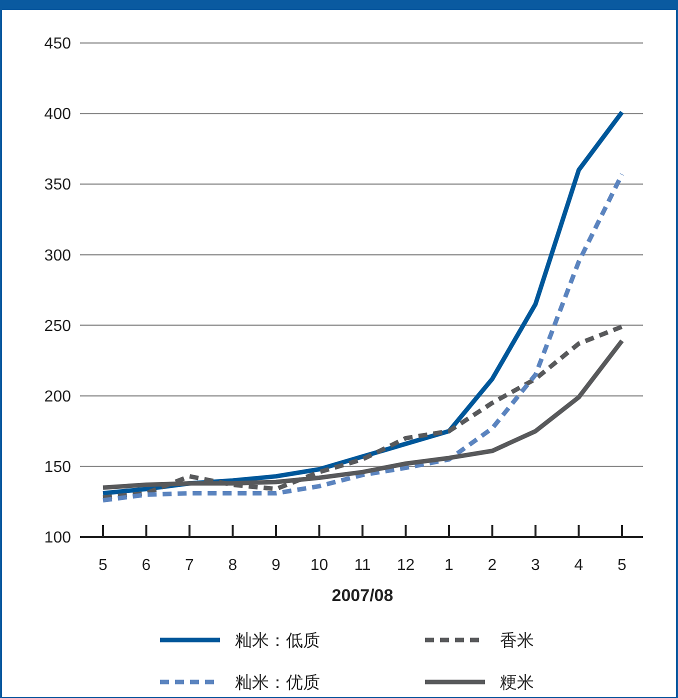 Image resolution: width=678 pixels, height=698 pixels. Describe the element at coordinates (517, 682) in the screenshot. I see `legend-label: 粳米` at that location.